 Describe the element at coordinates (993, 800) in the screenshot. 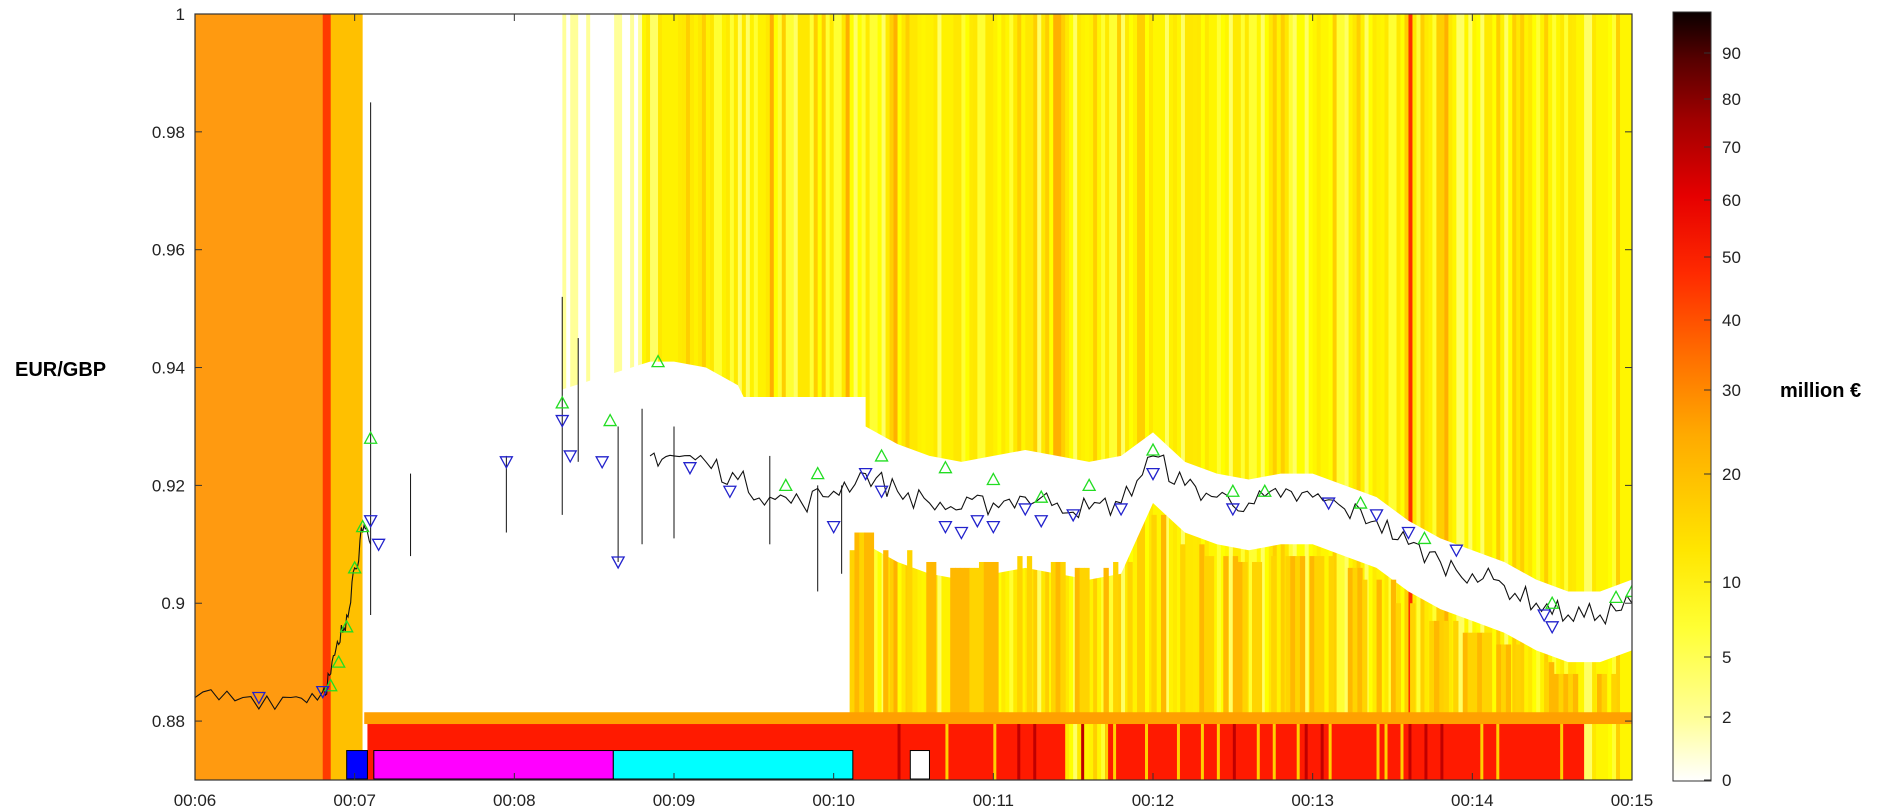

I see `x-tick-label: 00:11` at that location.